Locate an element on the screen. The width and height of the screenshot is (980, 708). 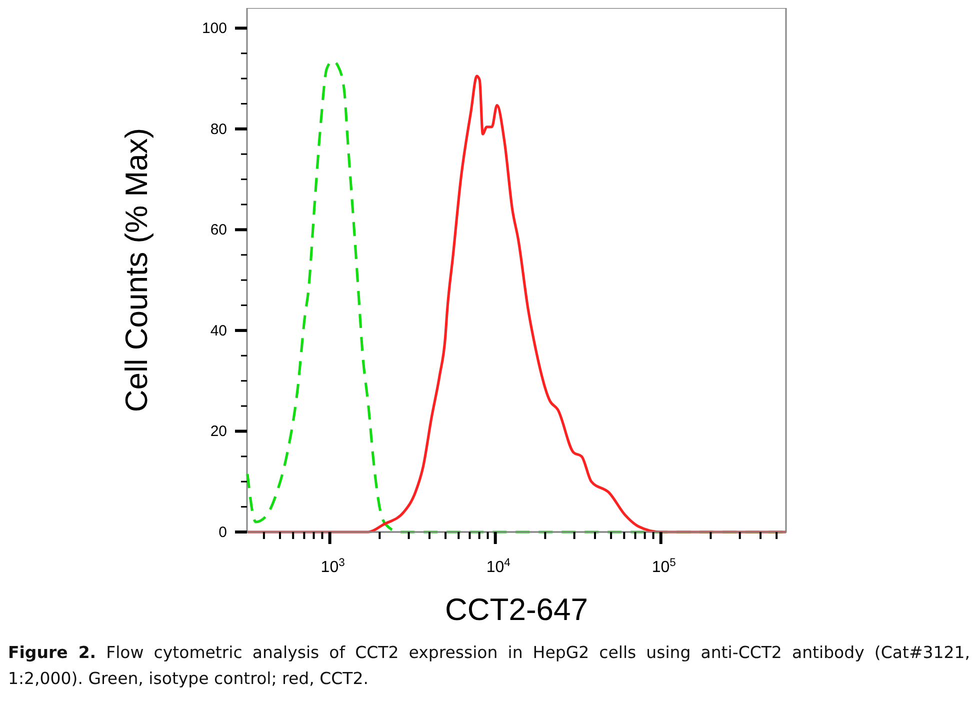
y-tick-label: 0 is located at coordinates (222, 532).